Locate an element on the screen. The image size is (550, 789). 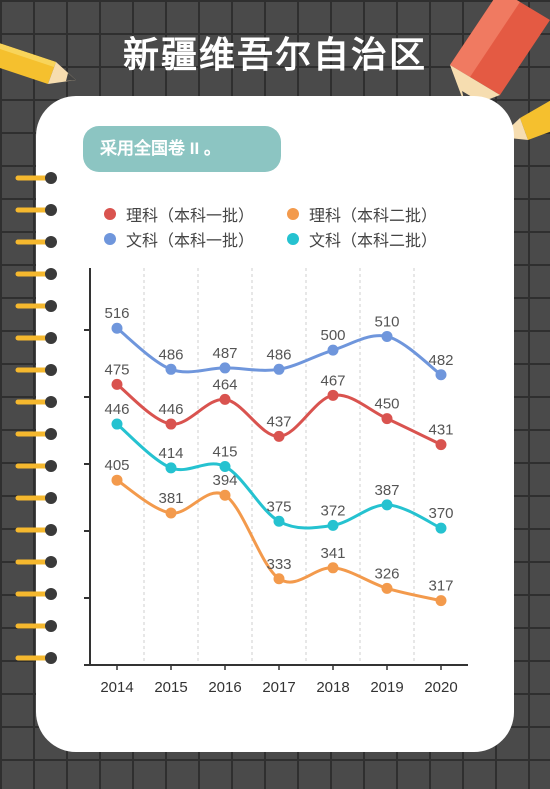
data-label: 516 is located at coordinates (116, 313).